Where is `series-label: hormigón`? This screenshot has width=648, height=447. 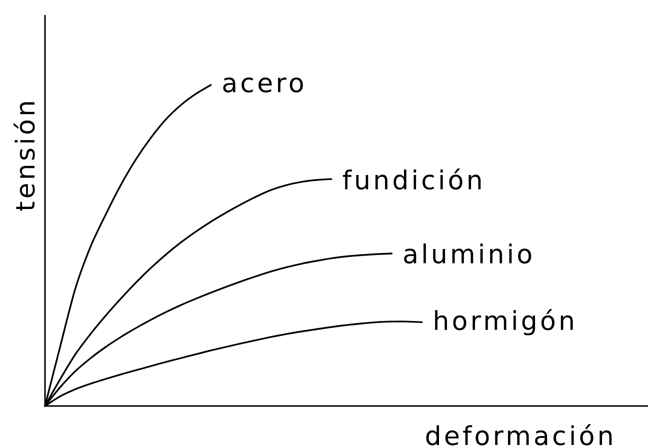 series-label: hormigón is located at coordinates (504, 322).